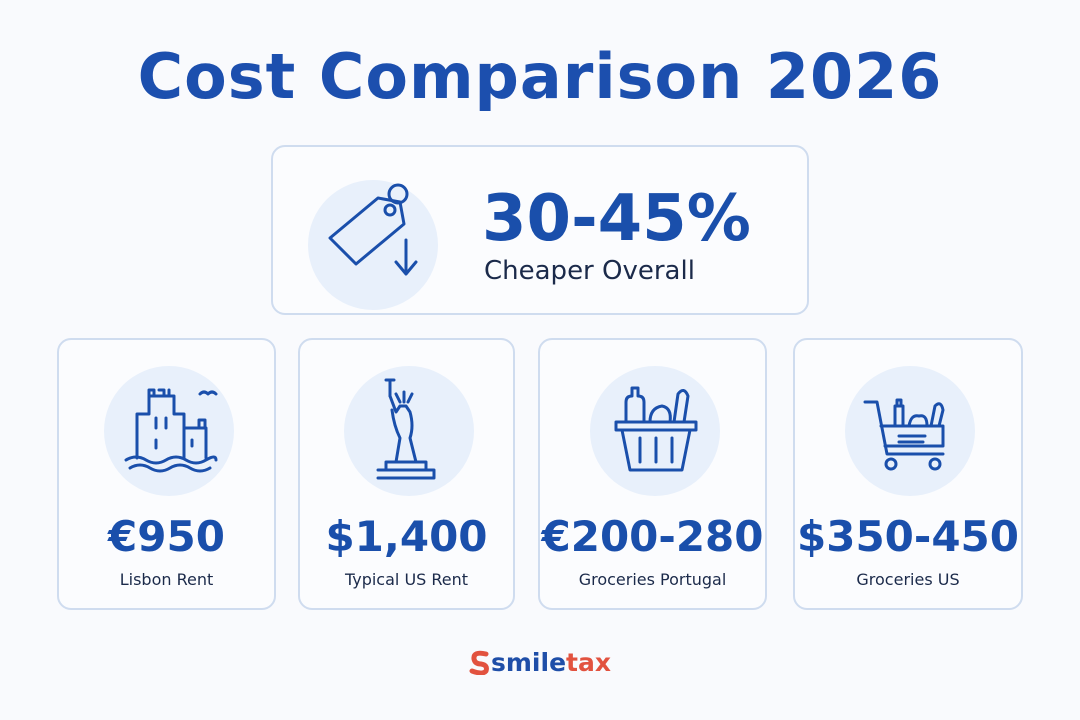  I want to click on highlight-label: Cheaper Overall, so click(589, 271).